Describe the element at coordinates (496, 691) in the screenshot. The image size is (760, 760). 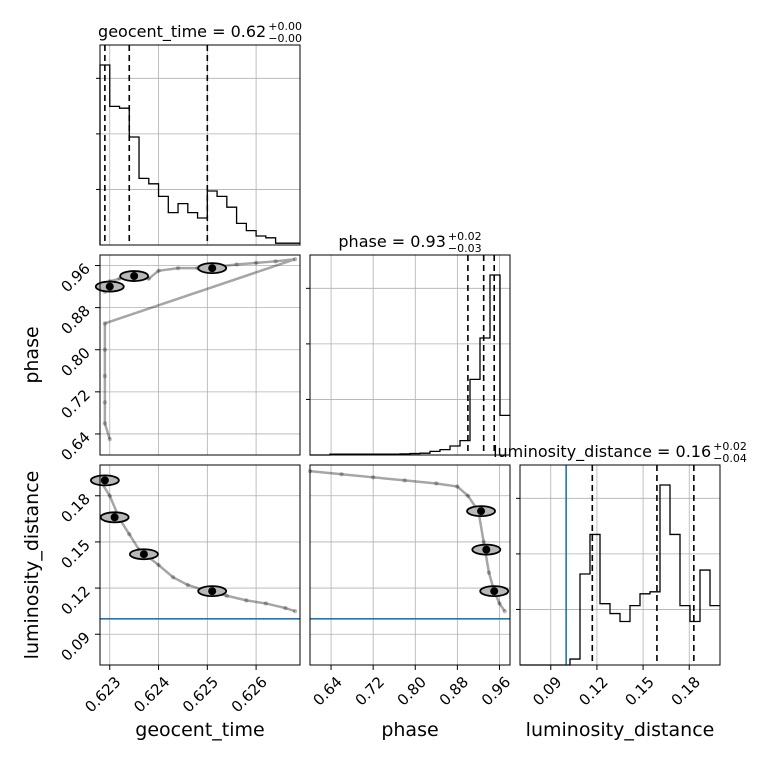
I see `x-tick-label: 0.96` at that location.